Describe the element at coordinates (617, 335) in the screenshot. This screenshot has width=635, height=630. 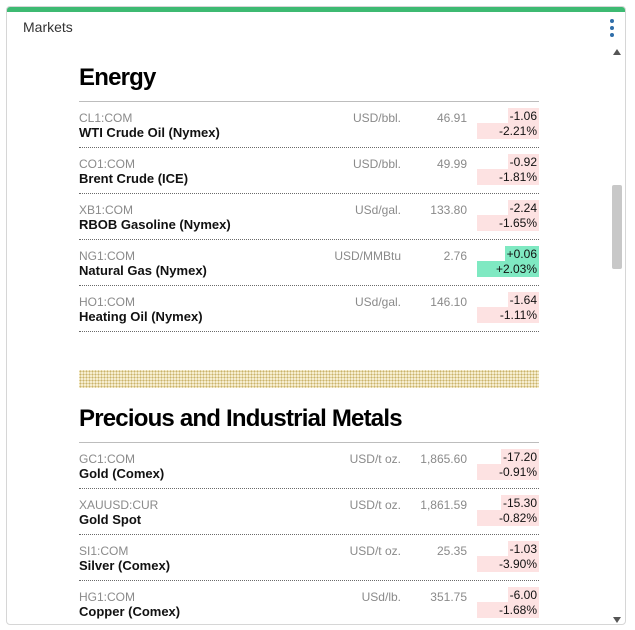
I see `vertical-scrollbar` at that location.